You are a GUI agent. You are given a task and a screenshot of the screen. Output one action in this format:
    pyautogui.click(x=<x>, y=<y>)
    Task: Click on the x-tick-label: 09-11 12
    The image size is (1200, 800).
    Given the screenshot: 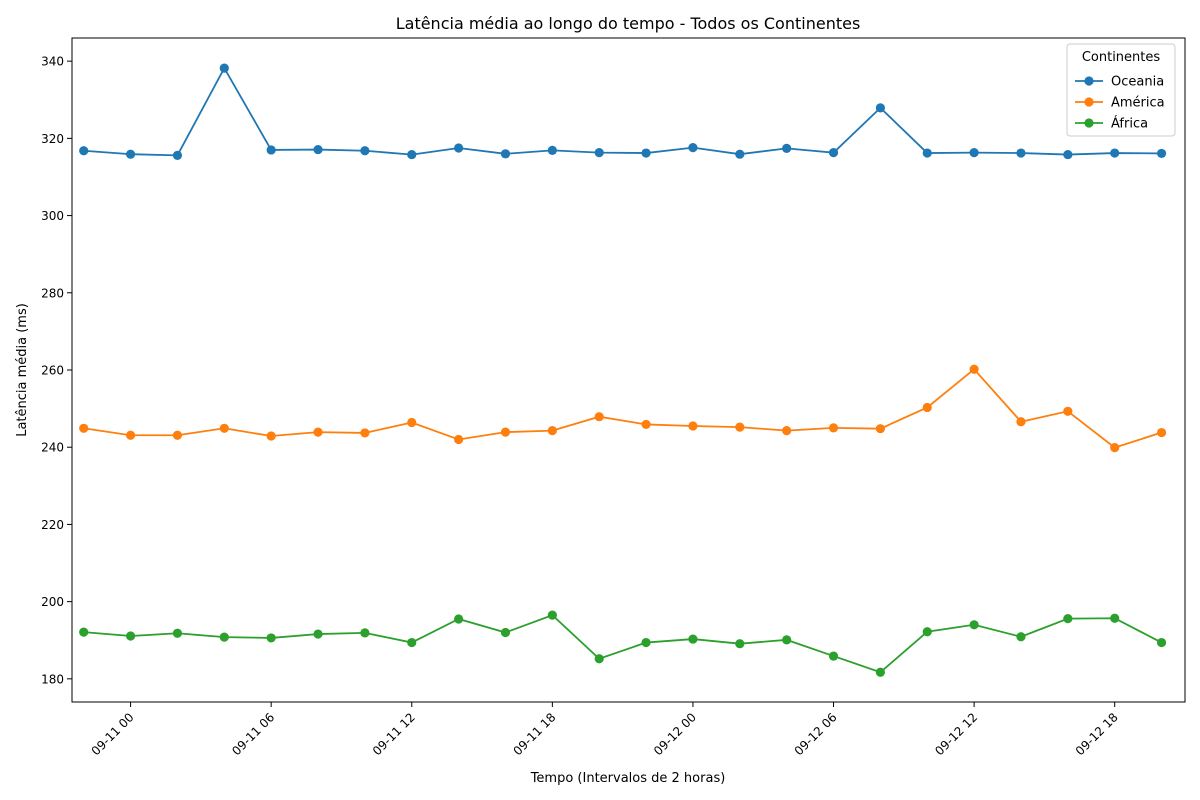 What is the action you would take?
    pyautogui.click(x=394, y=734)
    